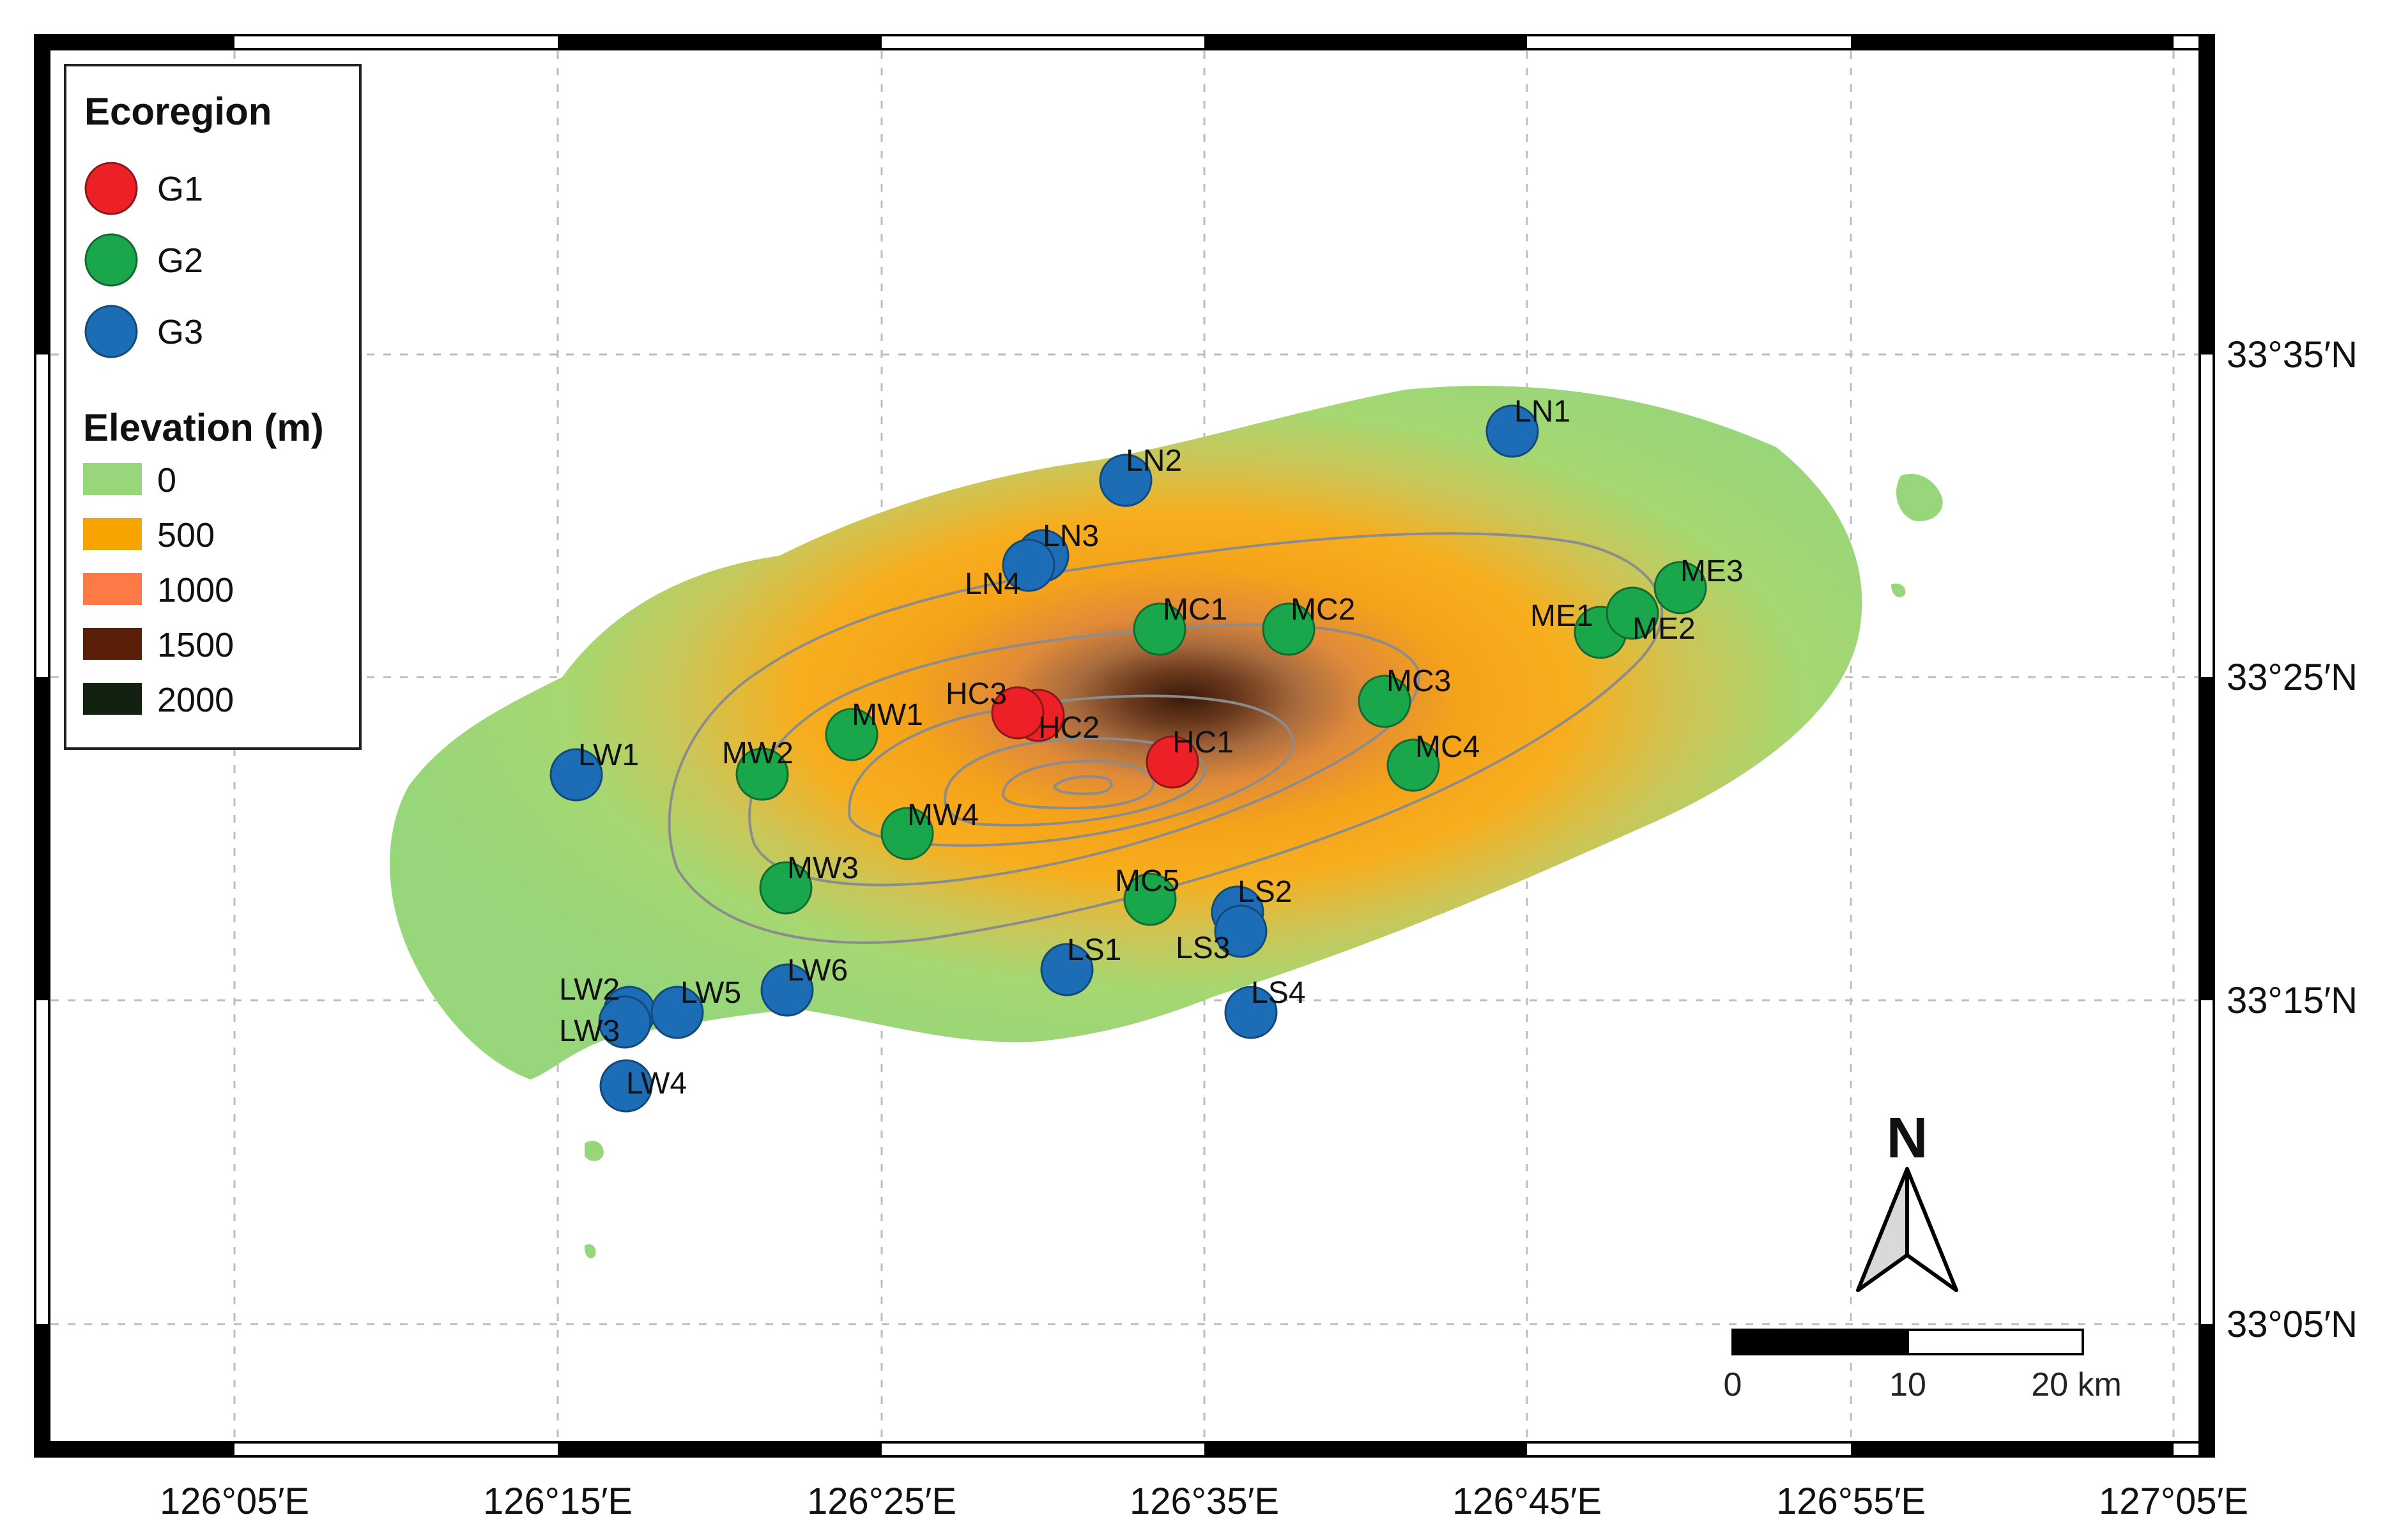 Image resolution: width=2401 pixels, height=1540 pixels. What do you see at coordinates (608, 755) in the screenshot?
I see `site-label-lw1: LW1` at bounding box center [608, 755].